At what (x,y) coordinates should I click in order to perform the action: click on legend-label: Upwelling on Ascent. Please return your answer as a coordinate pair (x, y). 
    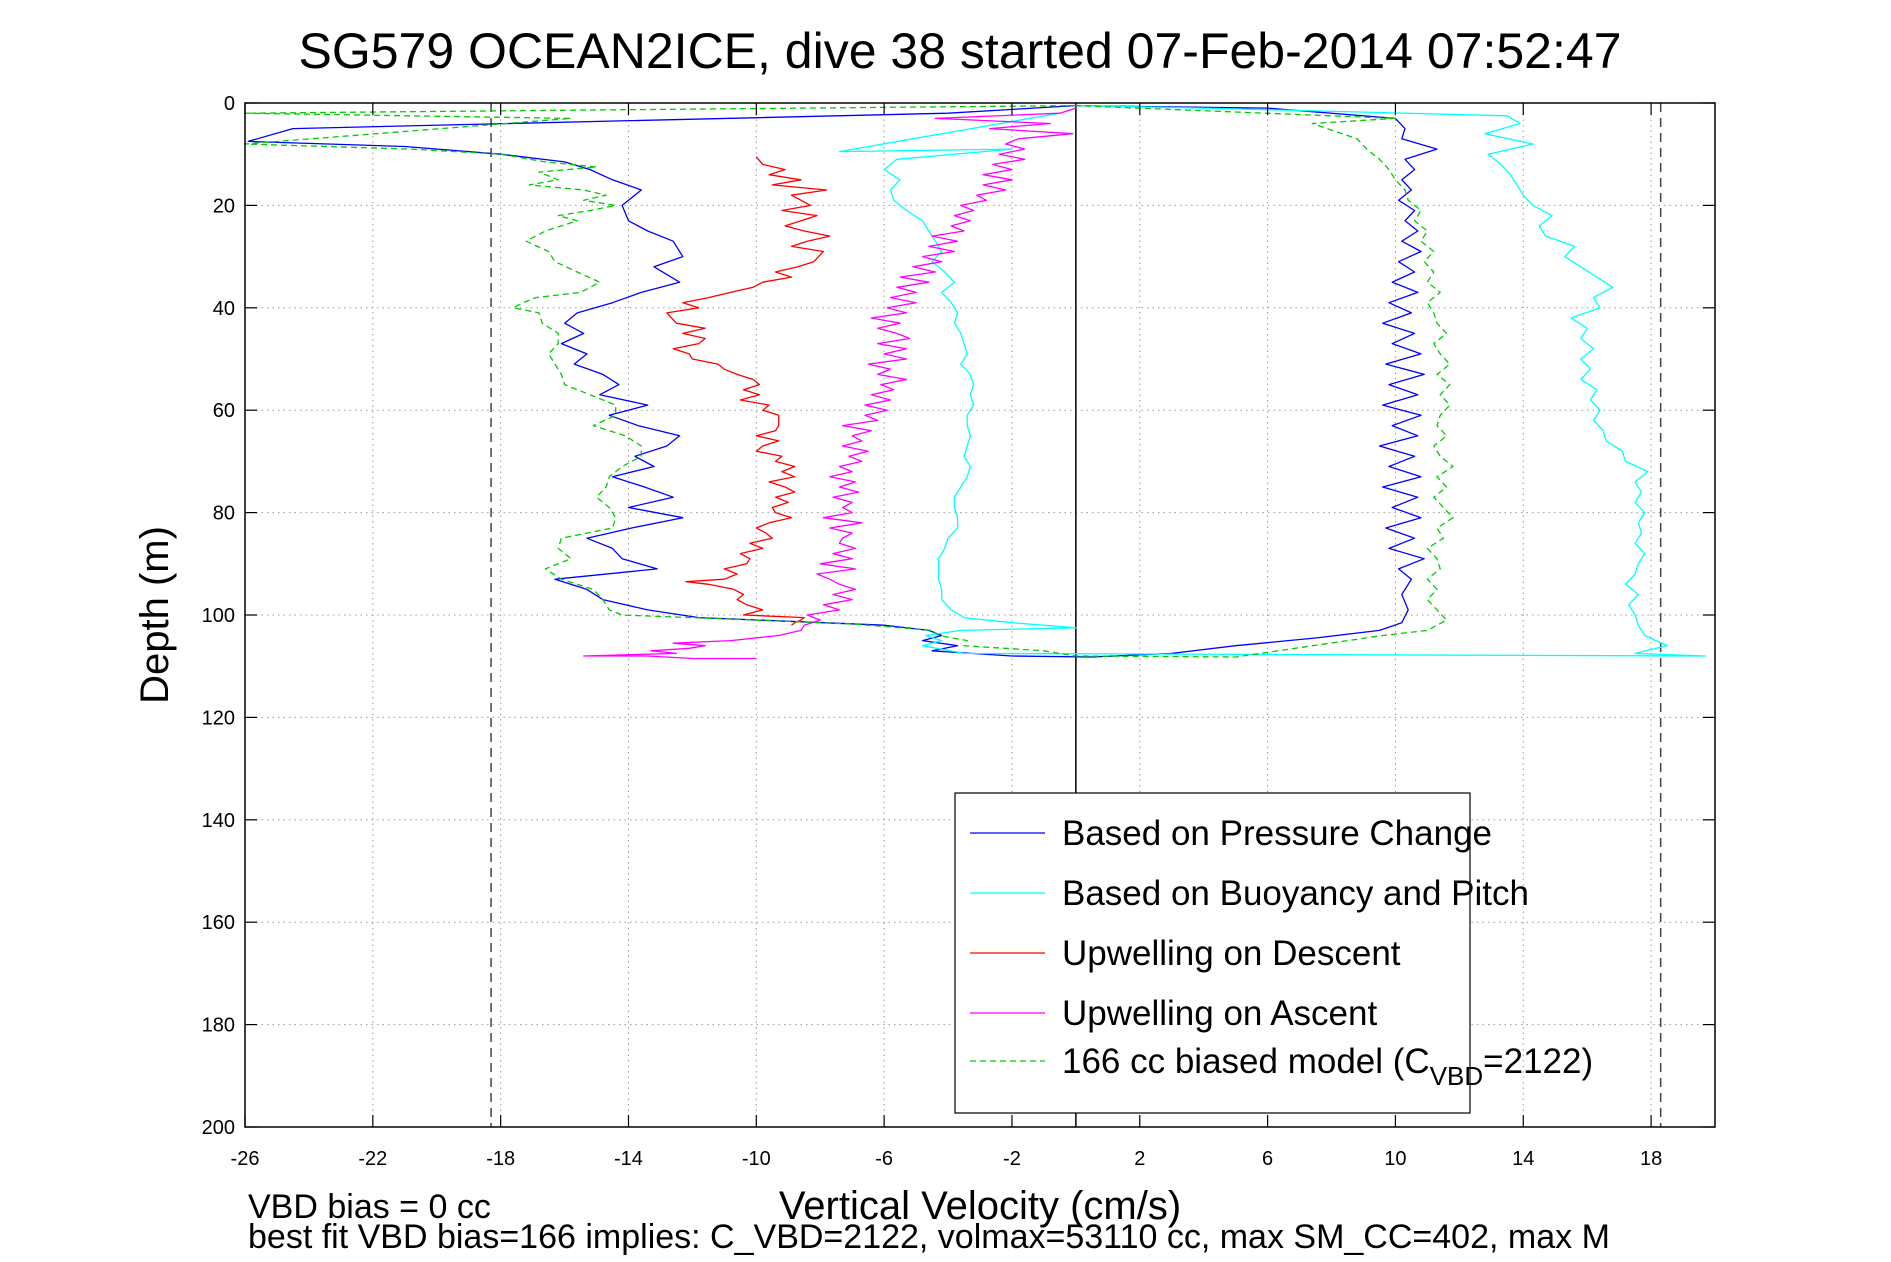
    Looking at the image, I should click on (1219, 1013).